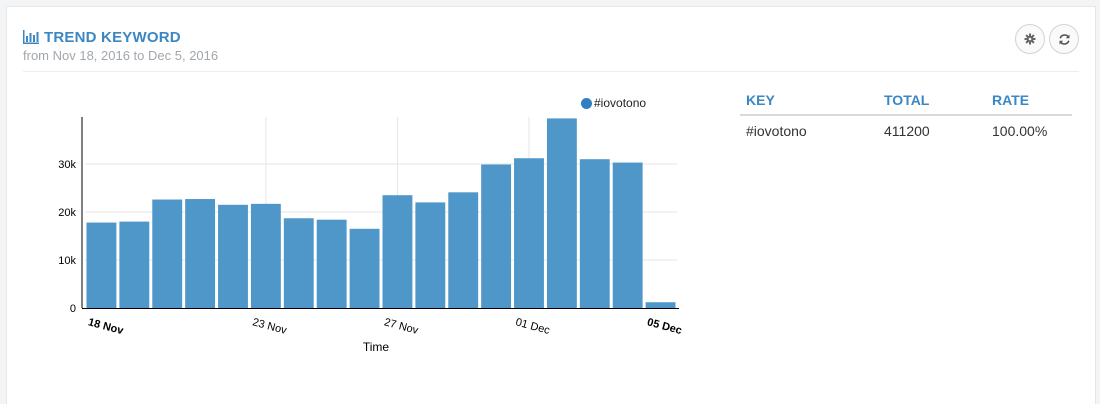 The image size is (1100, 404). Describe the element at coordinates (586, 103) in the screenshot. I see `legend-marker` at that location.